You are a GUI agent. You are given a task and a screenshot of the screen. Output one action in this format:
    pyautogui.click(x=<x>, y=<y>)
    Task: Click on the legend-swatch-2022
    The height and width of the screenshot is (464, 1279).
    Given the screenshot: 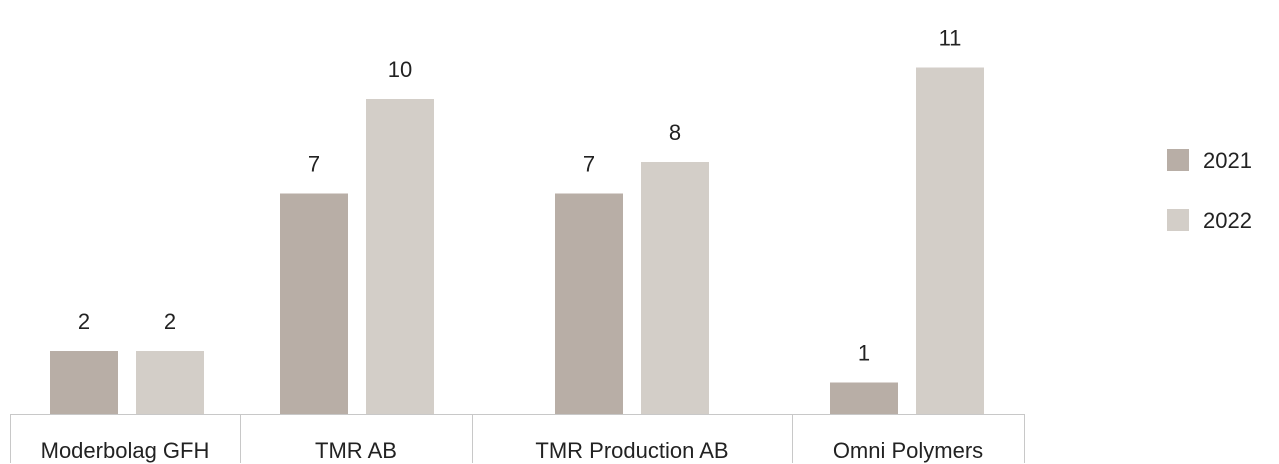 What is the action you would take?
    pyautogui.click(x=1178, y=220)
    